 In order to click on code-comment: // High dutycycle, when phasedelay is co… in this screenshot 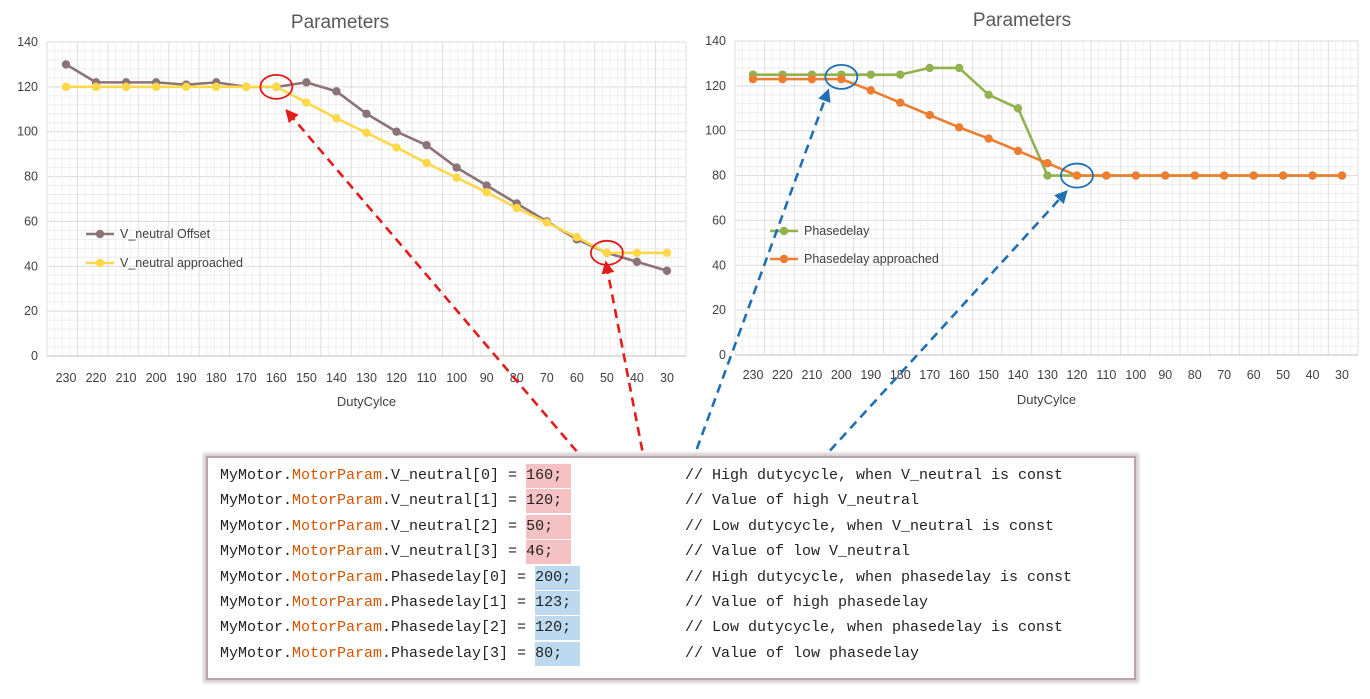, I will do `click(879, 577)`.